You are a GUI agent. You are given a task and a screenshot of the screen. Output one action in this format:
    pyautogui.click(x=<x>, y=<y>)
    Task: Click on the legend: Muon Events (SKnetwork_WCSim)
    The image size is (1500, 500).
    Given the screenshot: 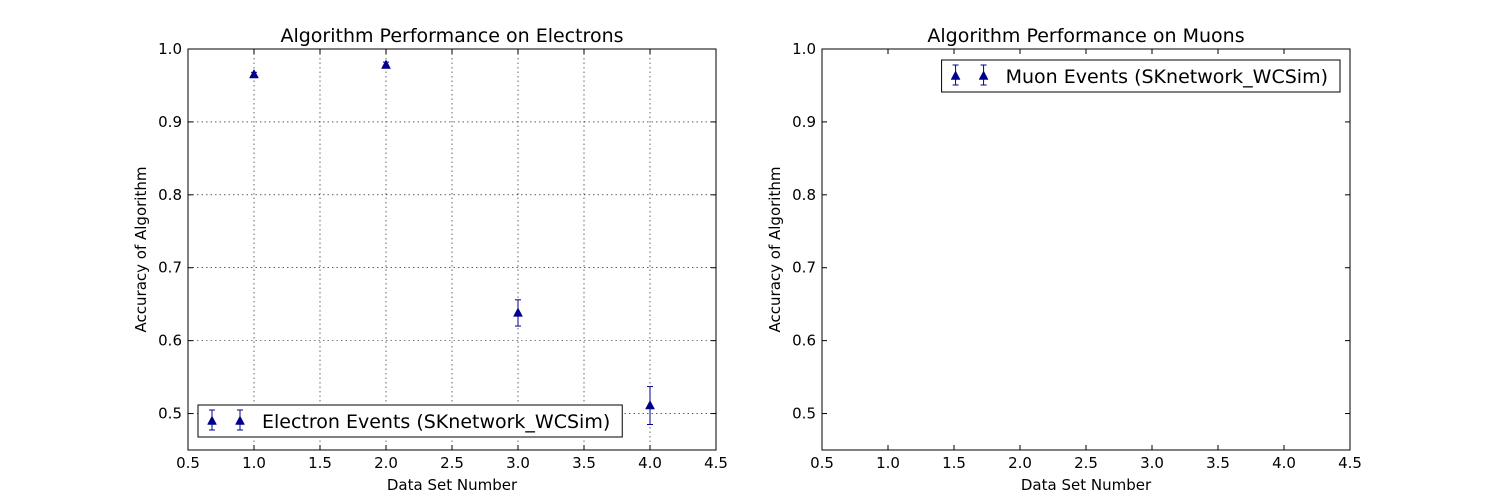 What is the action you would take?
    pyautogui.click(x=1141, y=76)
    